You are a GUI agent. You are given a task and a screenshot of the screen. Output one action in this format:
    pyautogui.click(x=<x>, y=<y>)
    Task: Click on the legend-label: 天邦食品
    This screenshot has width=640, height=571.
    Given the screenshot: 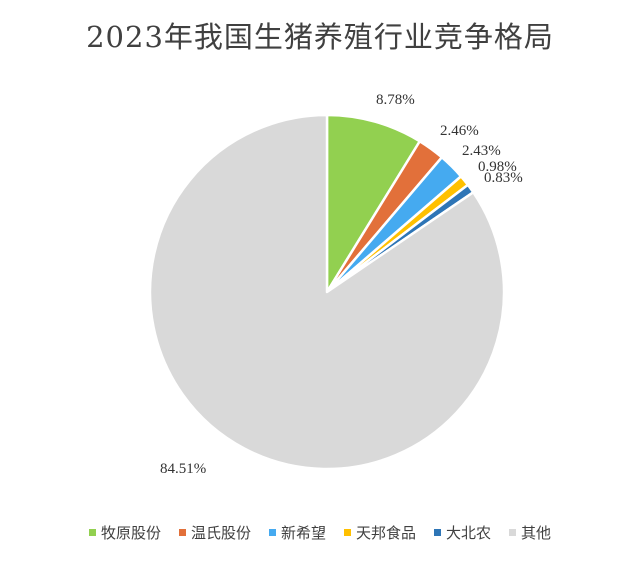 What is the action you would take?
    pyautogui.click(x=386, y=533)
    